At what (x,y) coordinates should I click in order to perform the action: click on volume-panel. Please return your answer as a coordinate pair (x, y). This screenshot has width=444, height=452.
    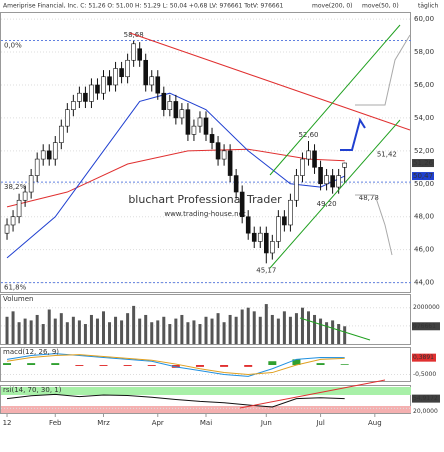
    Looking at the image, I should click on (205, 319).